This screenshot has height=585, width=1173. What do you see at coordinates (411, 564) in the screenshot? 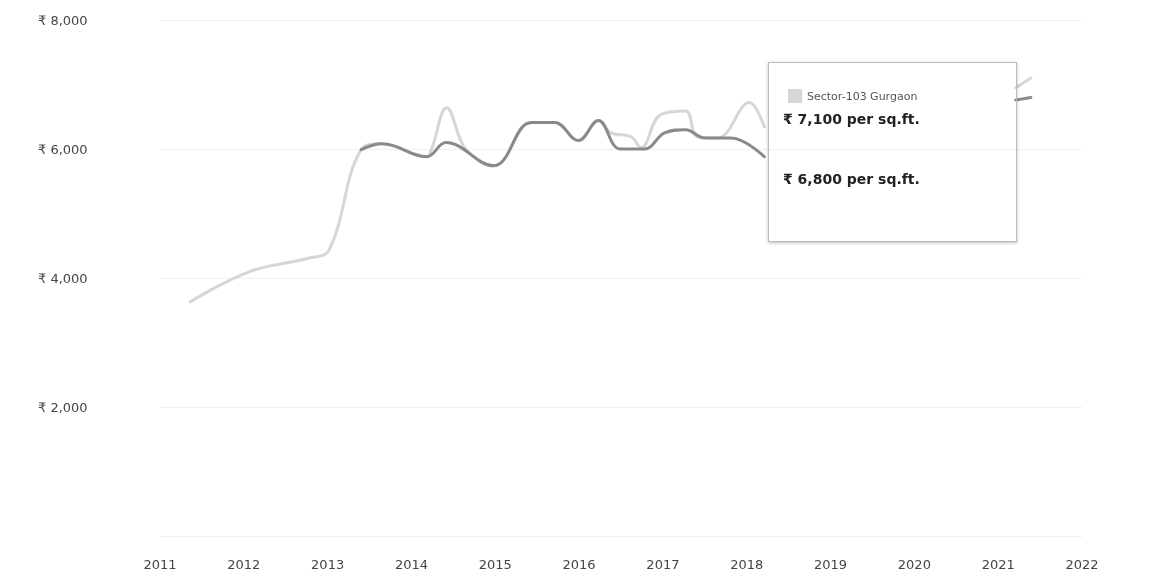
I see `x-tick-label: 2014` at bounding box center [411, 564].